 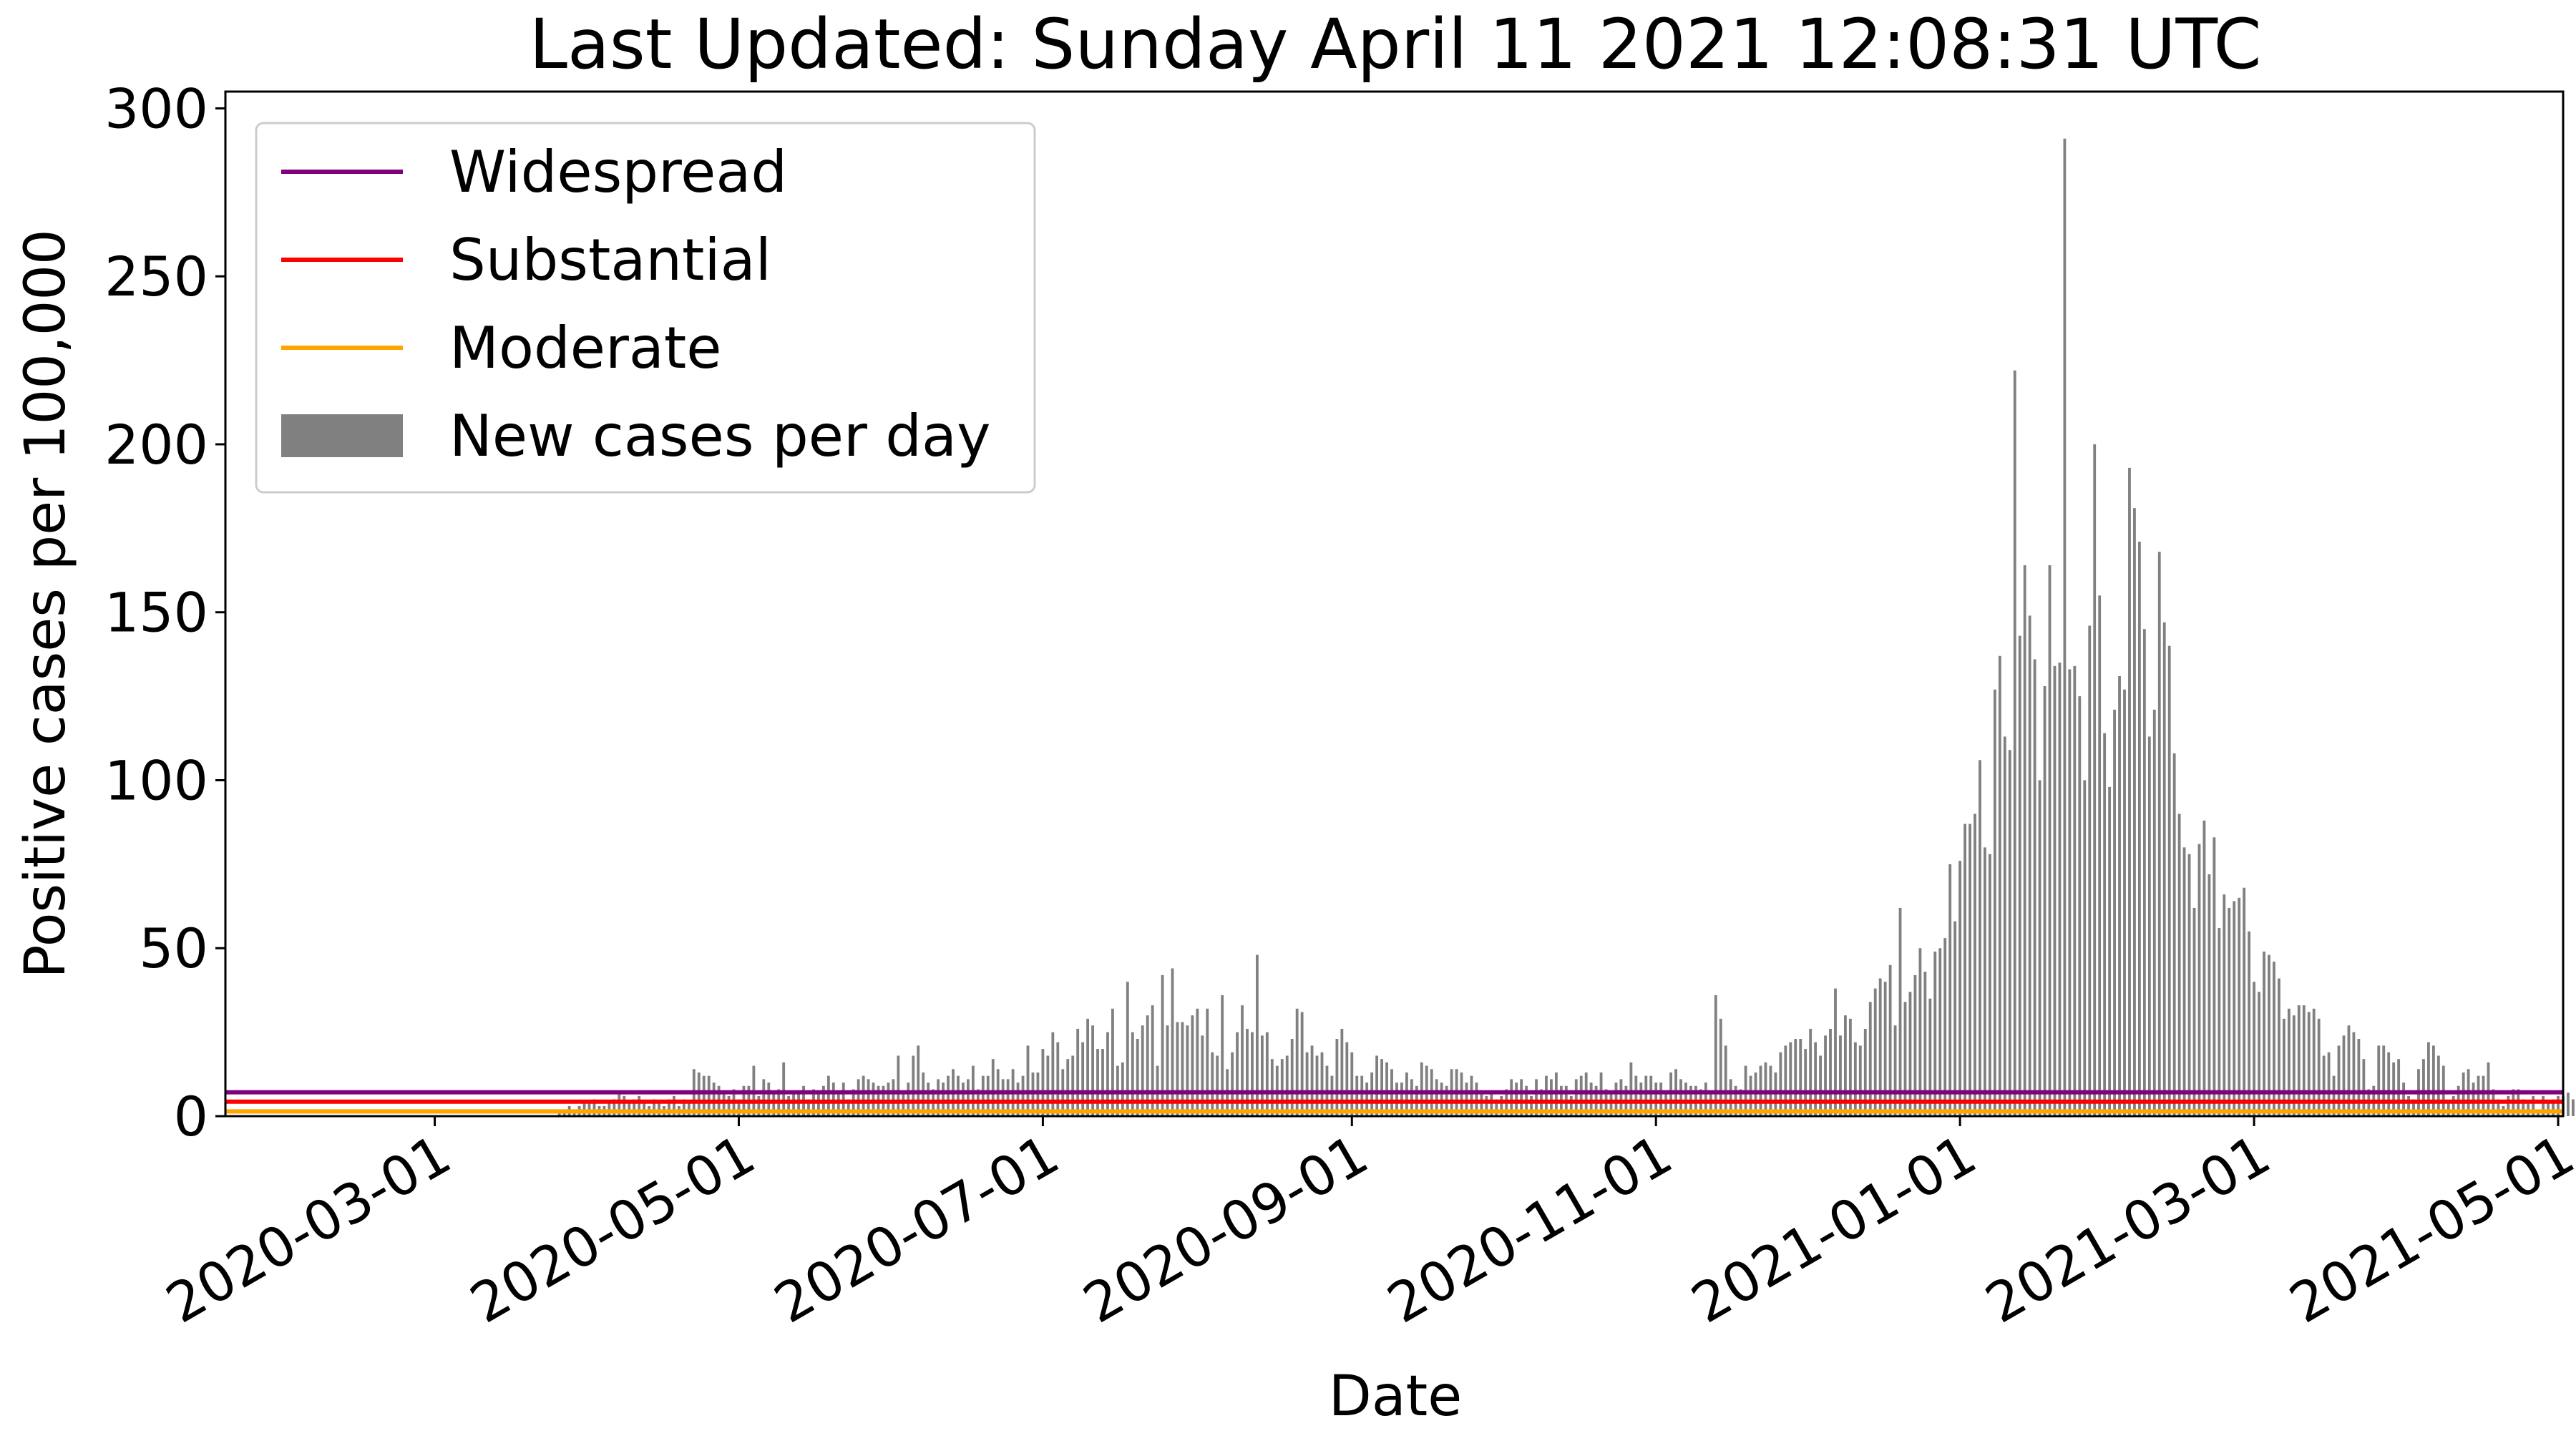 I want to click on legend-label-widespread: Widespread, so click(x=618, y=172).